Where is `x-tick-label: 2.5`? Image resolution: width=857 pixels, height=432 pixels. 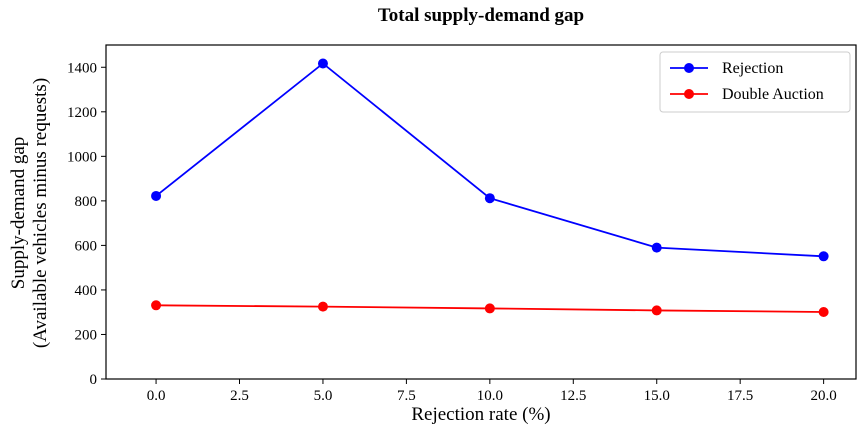
x-tick-label: 2.5 is located at coordinates (239, 396).